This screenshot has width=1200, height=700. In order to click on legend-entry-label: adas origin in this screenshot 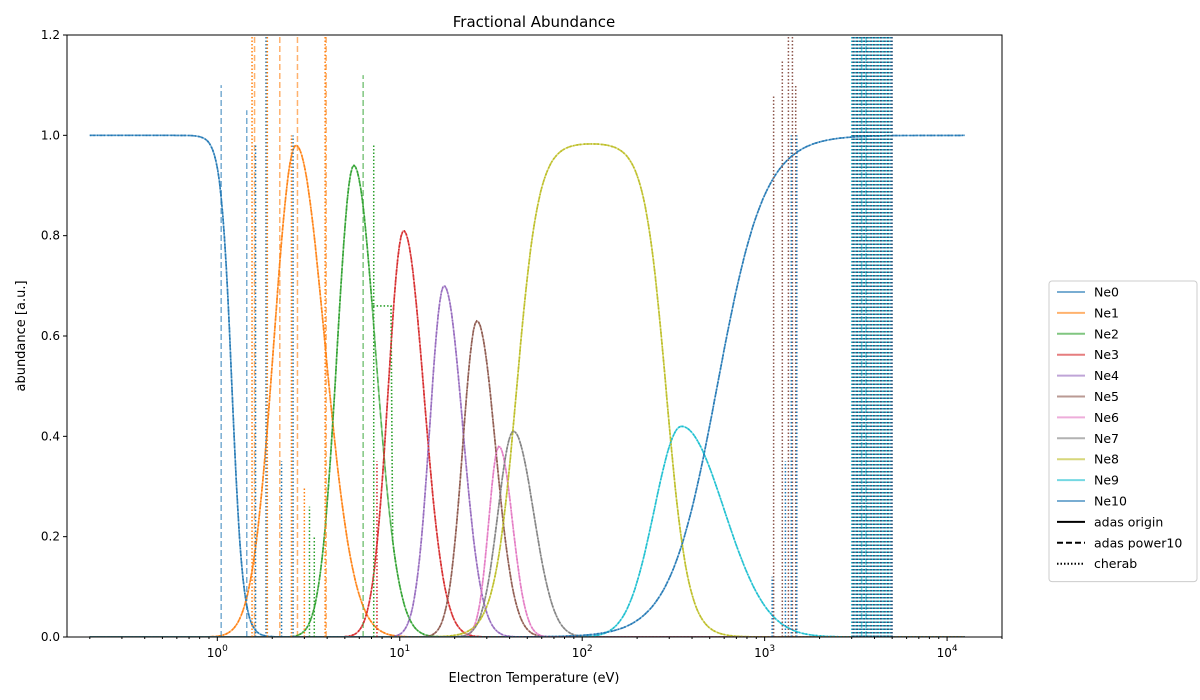, I will do `click(1128, 521)`.